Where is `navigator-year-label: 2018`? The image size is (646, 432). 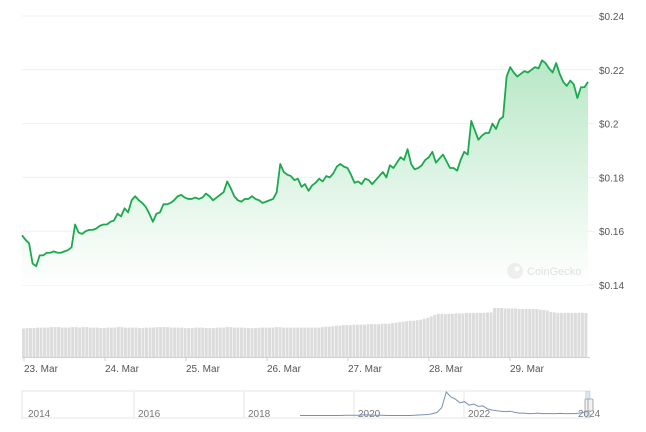 navigator-year-label: 2018 is located at coordinates (259, 414).